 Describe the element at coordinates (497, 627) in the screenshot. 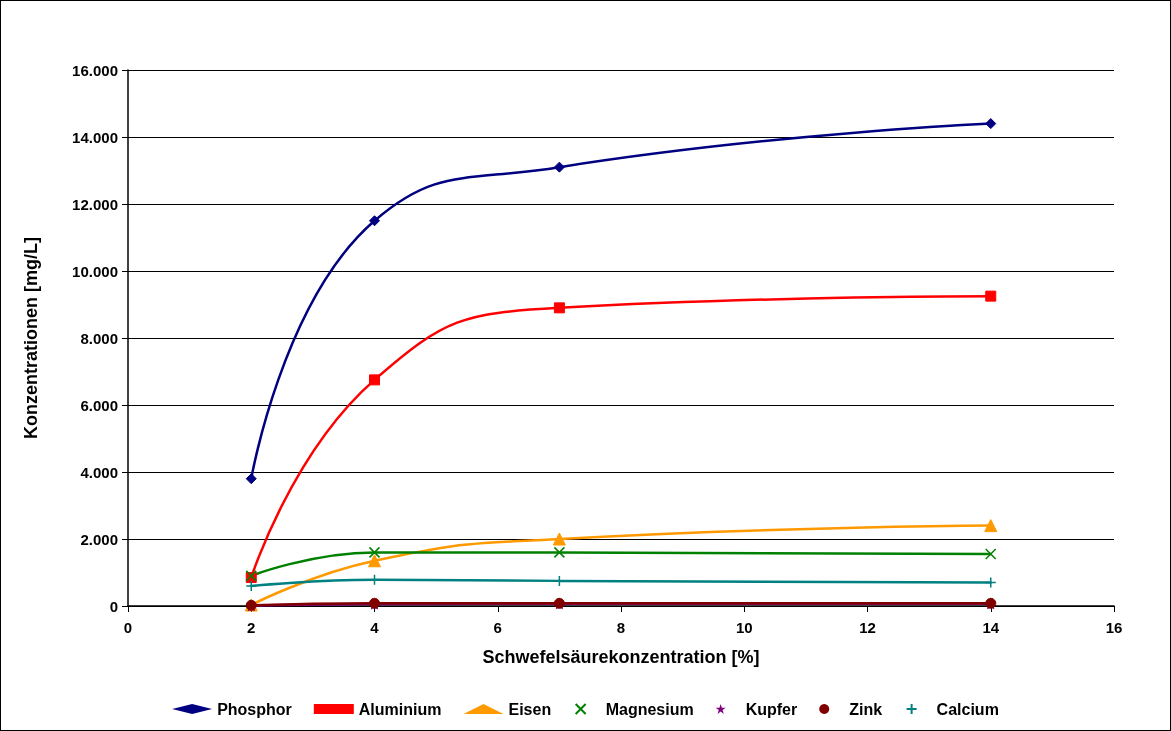

I see `x-tick-label: 6` at that location.